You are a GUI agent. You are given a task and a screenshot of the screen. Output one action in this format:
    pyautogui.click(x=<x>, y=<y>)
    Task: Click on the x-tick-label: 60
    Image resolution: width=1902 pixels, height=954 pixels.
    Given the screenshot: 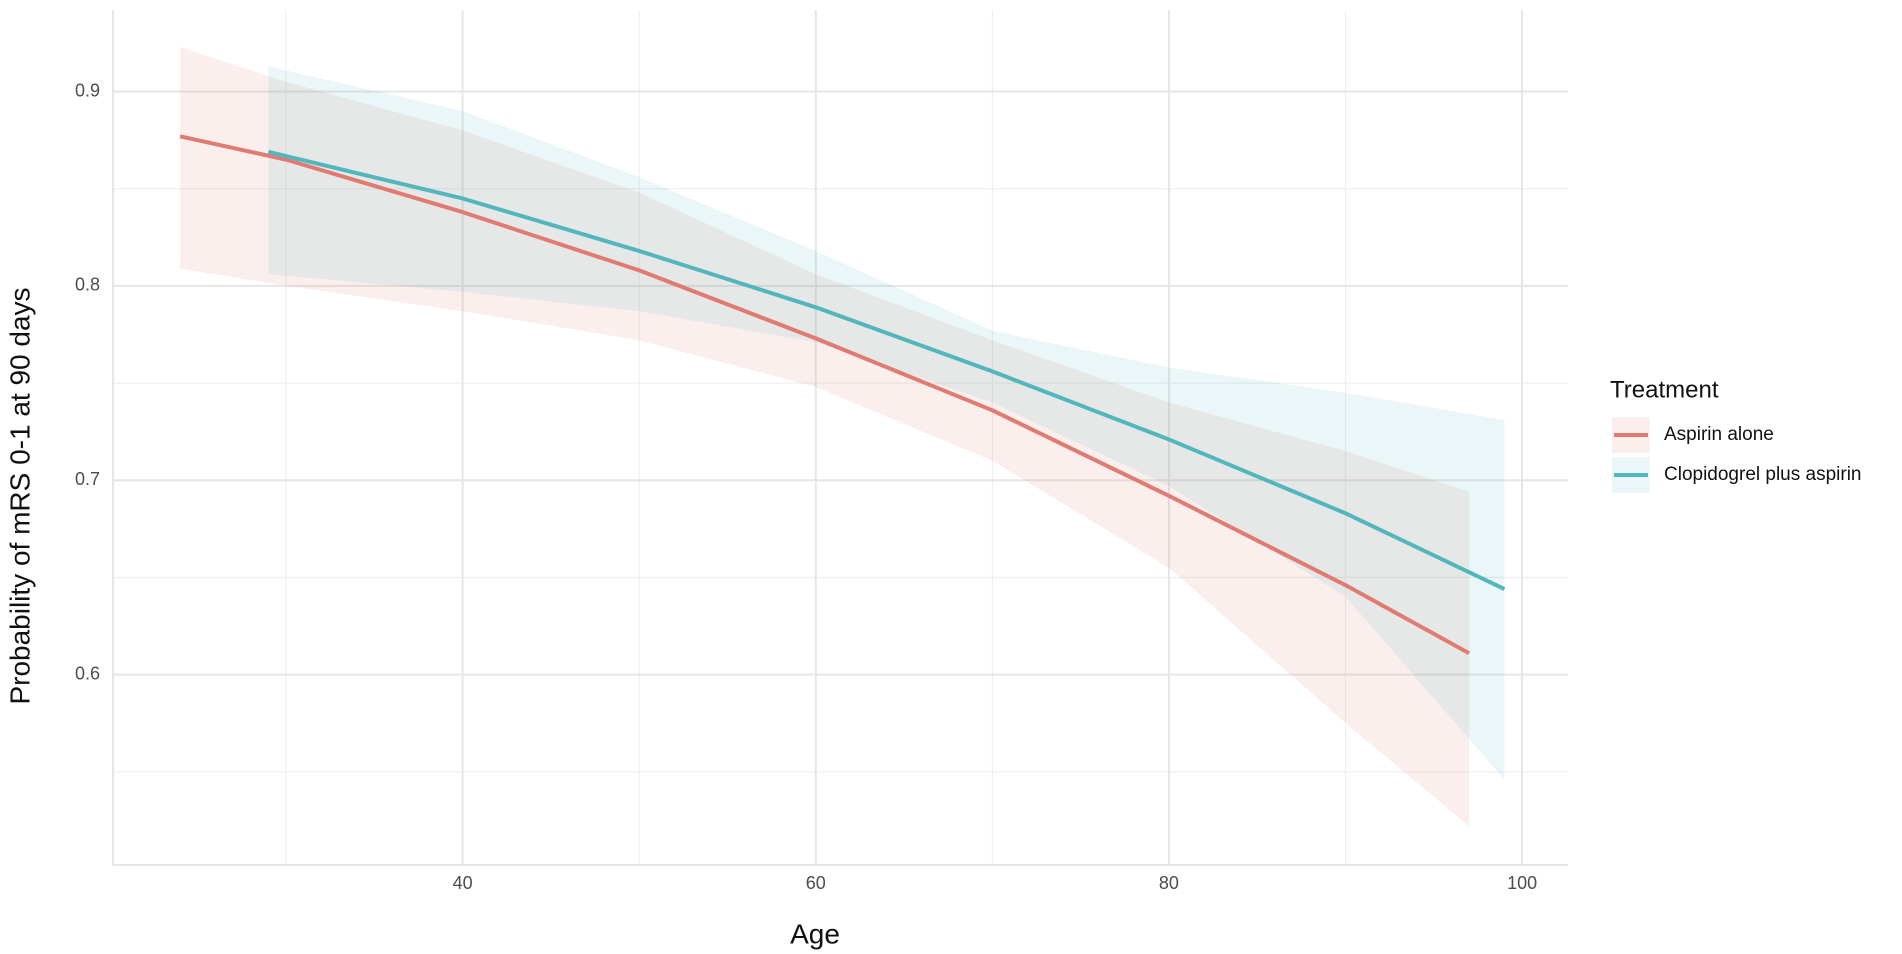 What is the action you would take?
    pyautogui.click(x=816, y=883)
    